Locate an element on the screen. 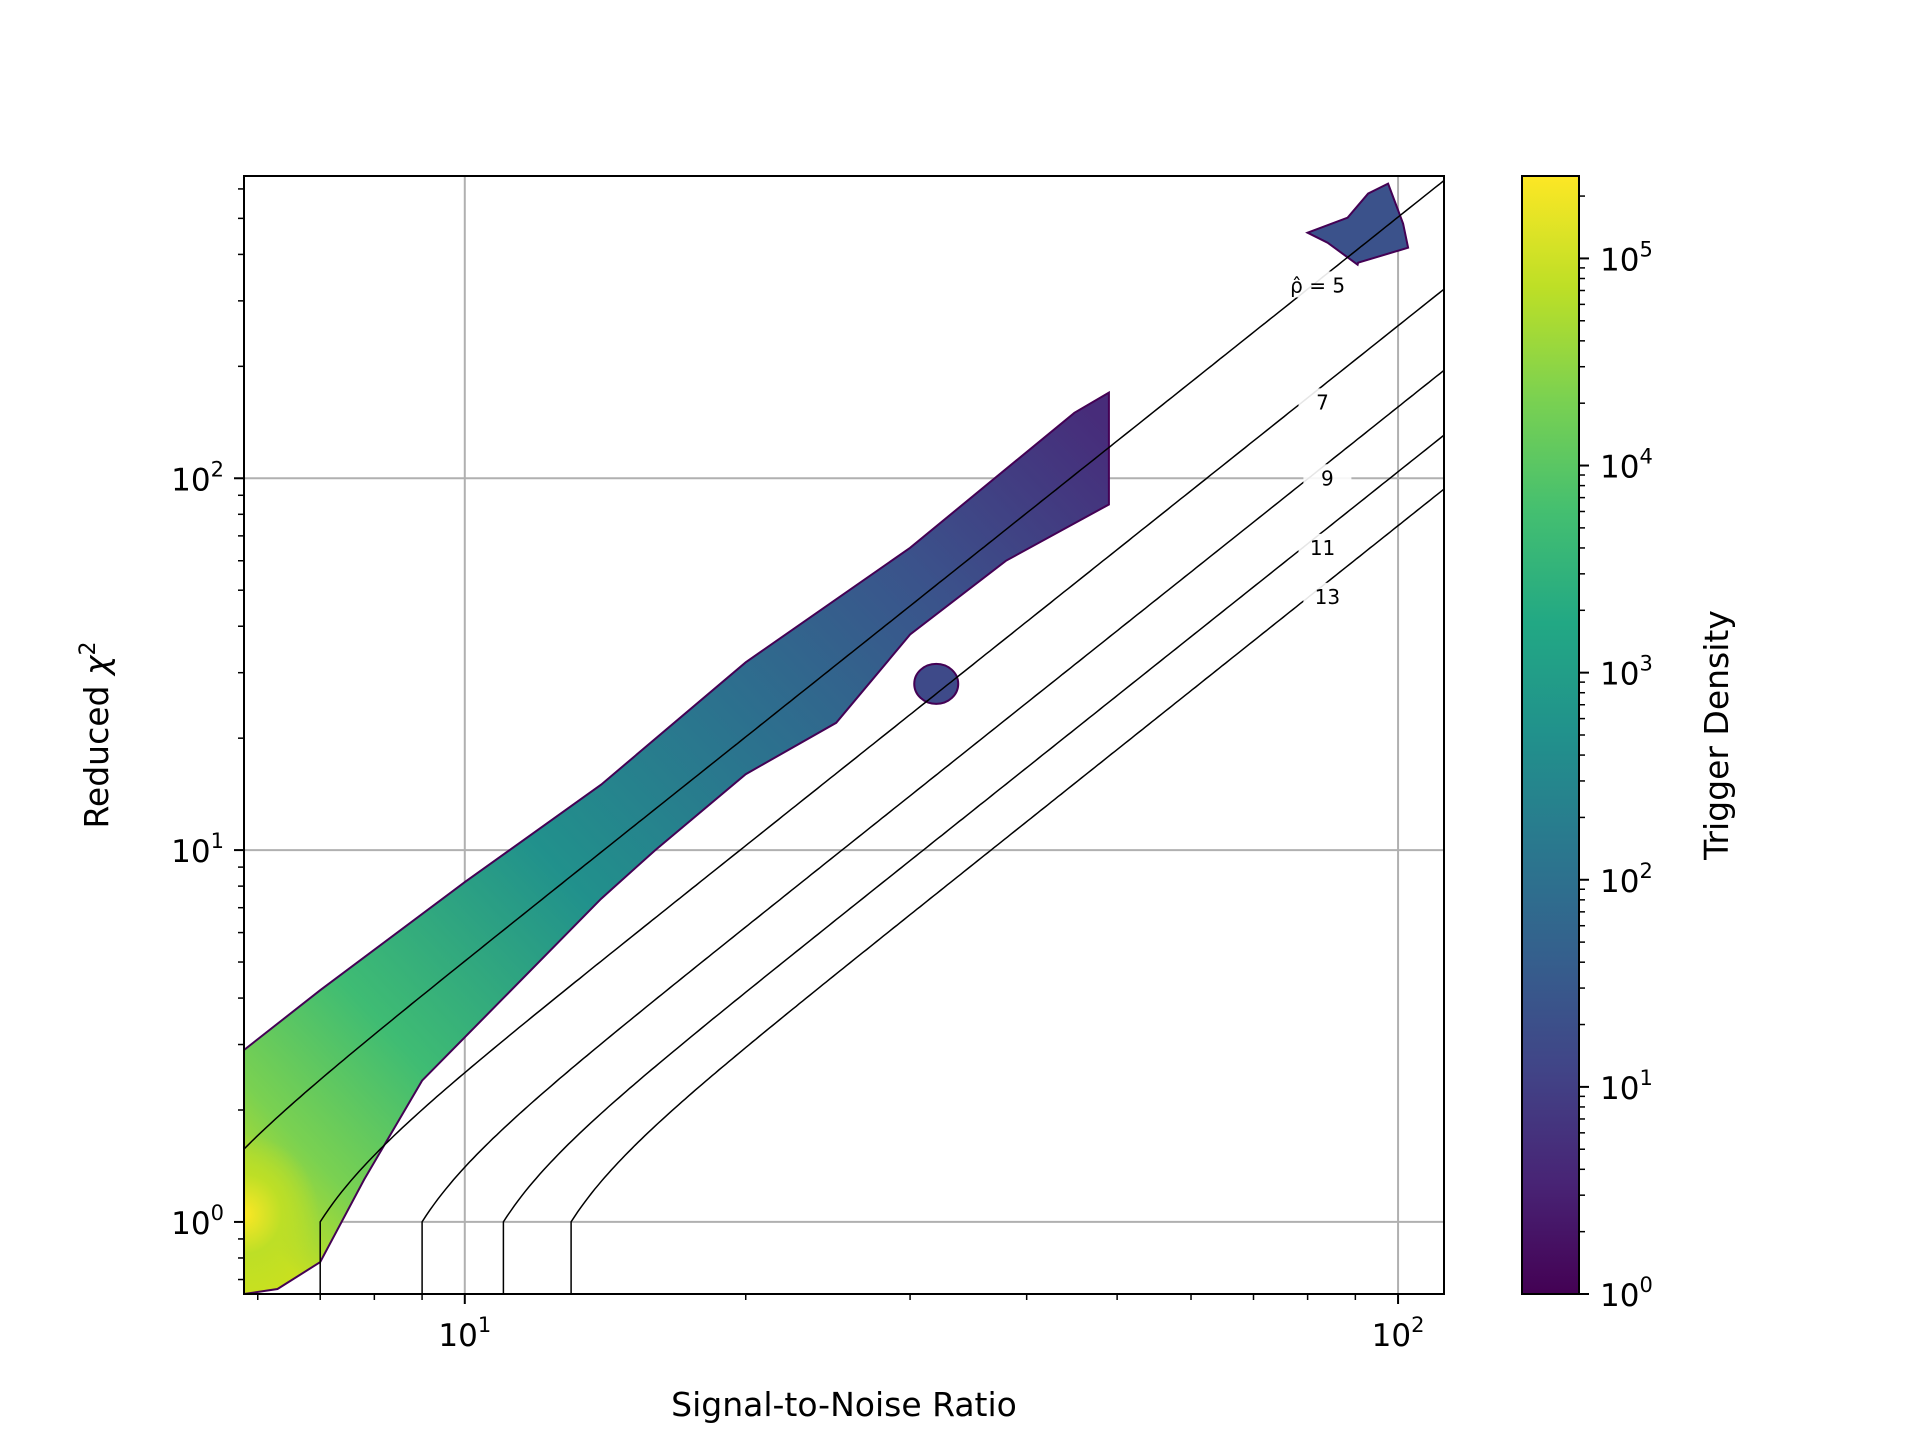  density-peak is located at coordinates (281, 1214).